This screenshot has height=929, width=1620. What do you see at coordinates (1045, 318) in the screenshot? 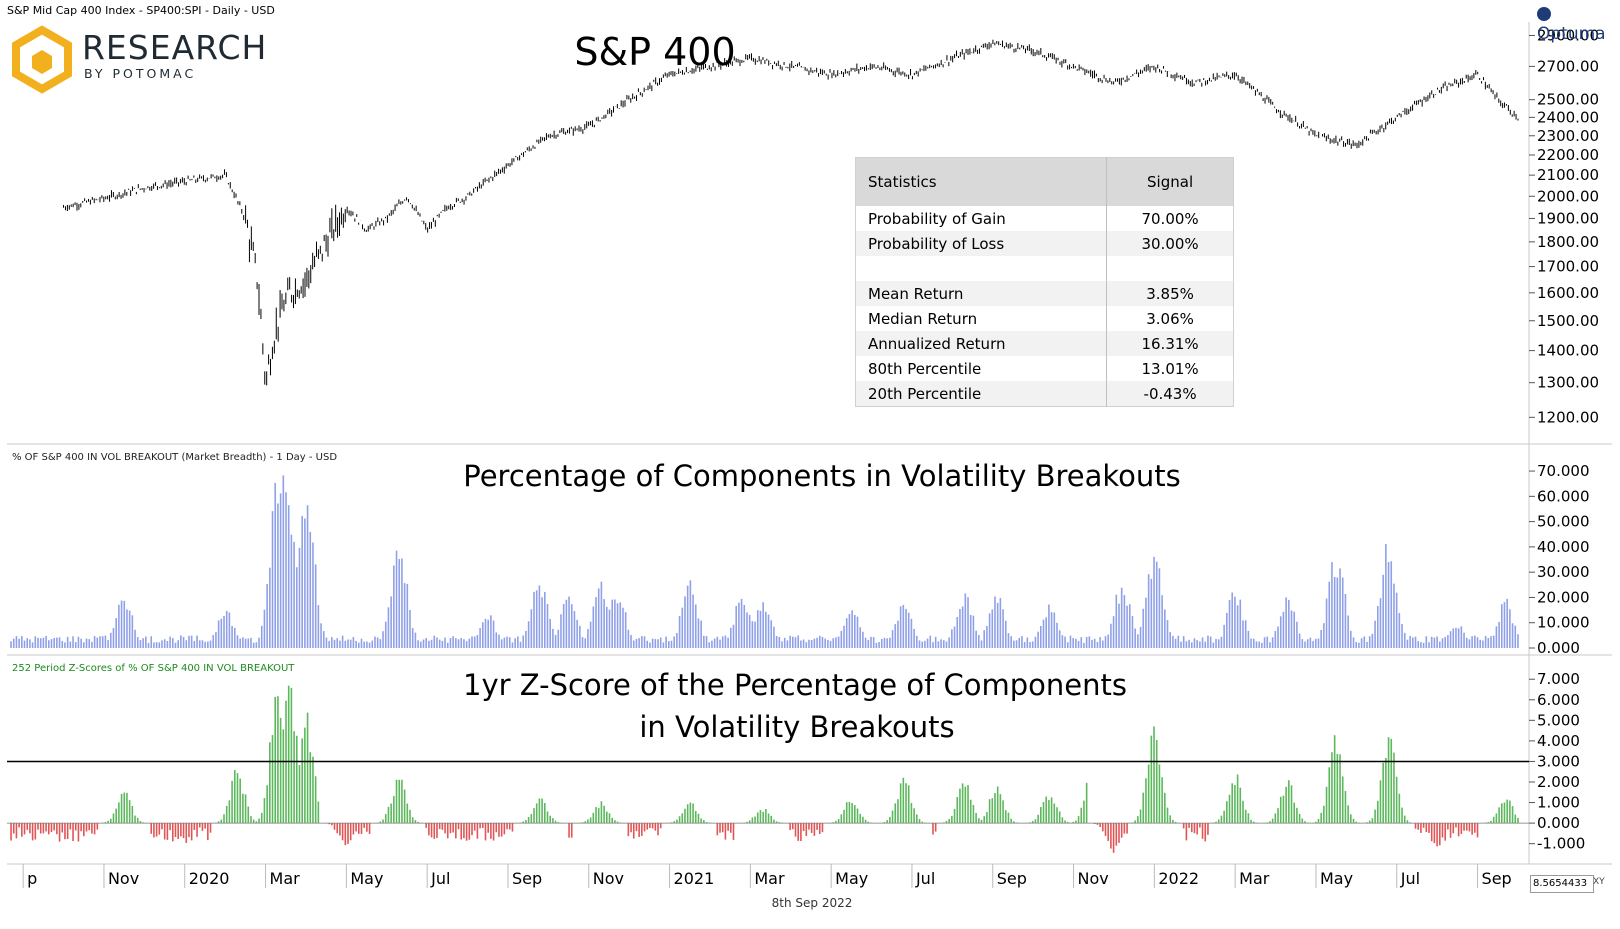
I see `table-row: Median Return 3.06%` at bounding box center [1045, 318].